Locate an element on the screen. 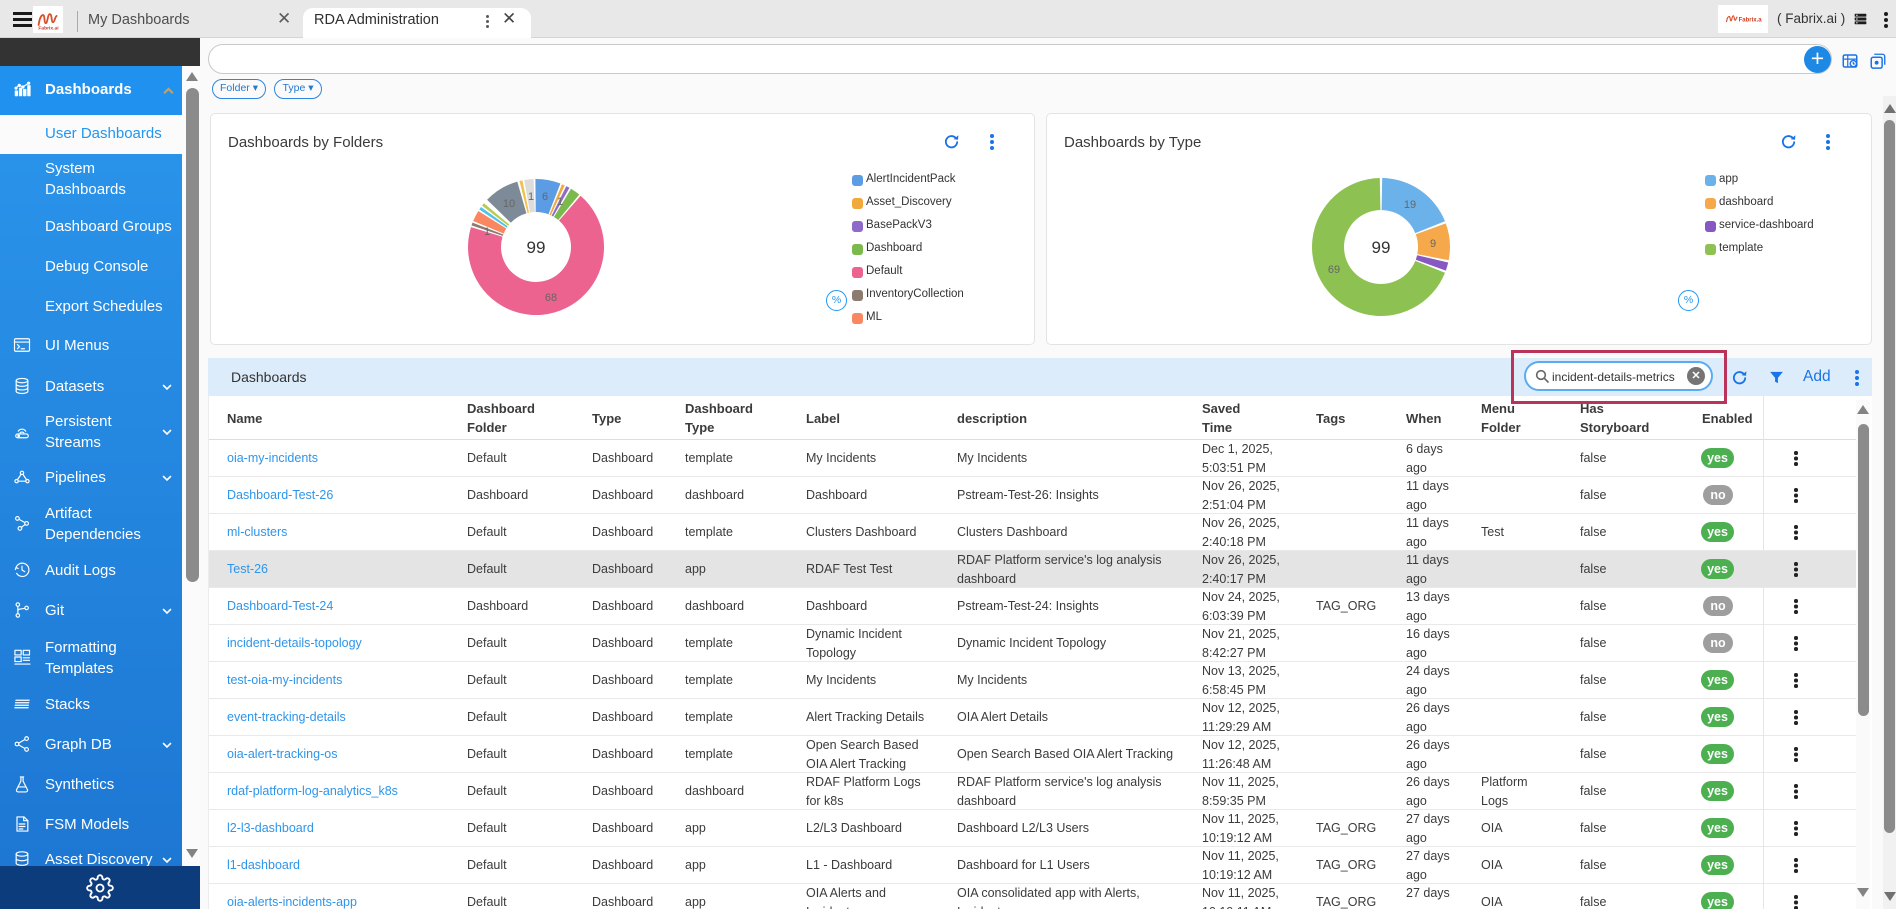 This screenshot has width=1896, height=909. svg-text: 10 is located at coordinates (509, 204).